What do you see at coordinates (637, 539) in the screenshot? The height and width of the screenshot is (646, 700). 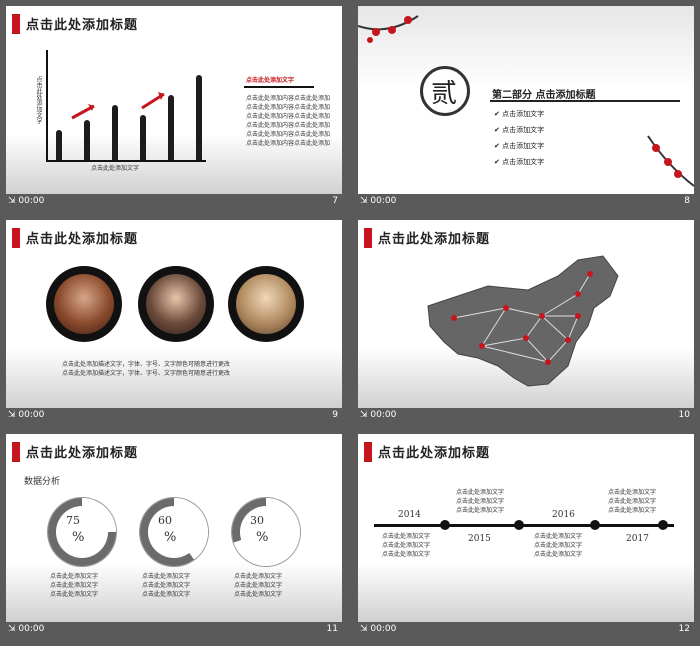 I see `year-label: 2017` at bounding box center [637, 539].